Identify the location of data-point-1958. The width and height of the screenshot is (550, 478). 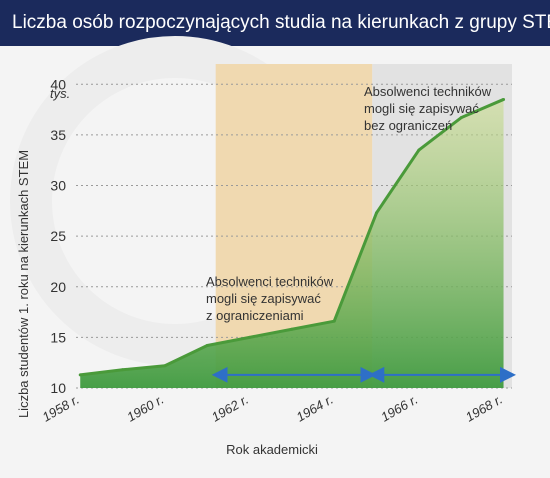
(80, 375).